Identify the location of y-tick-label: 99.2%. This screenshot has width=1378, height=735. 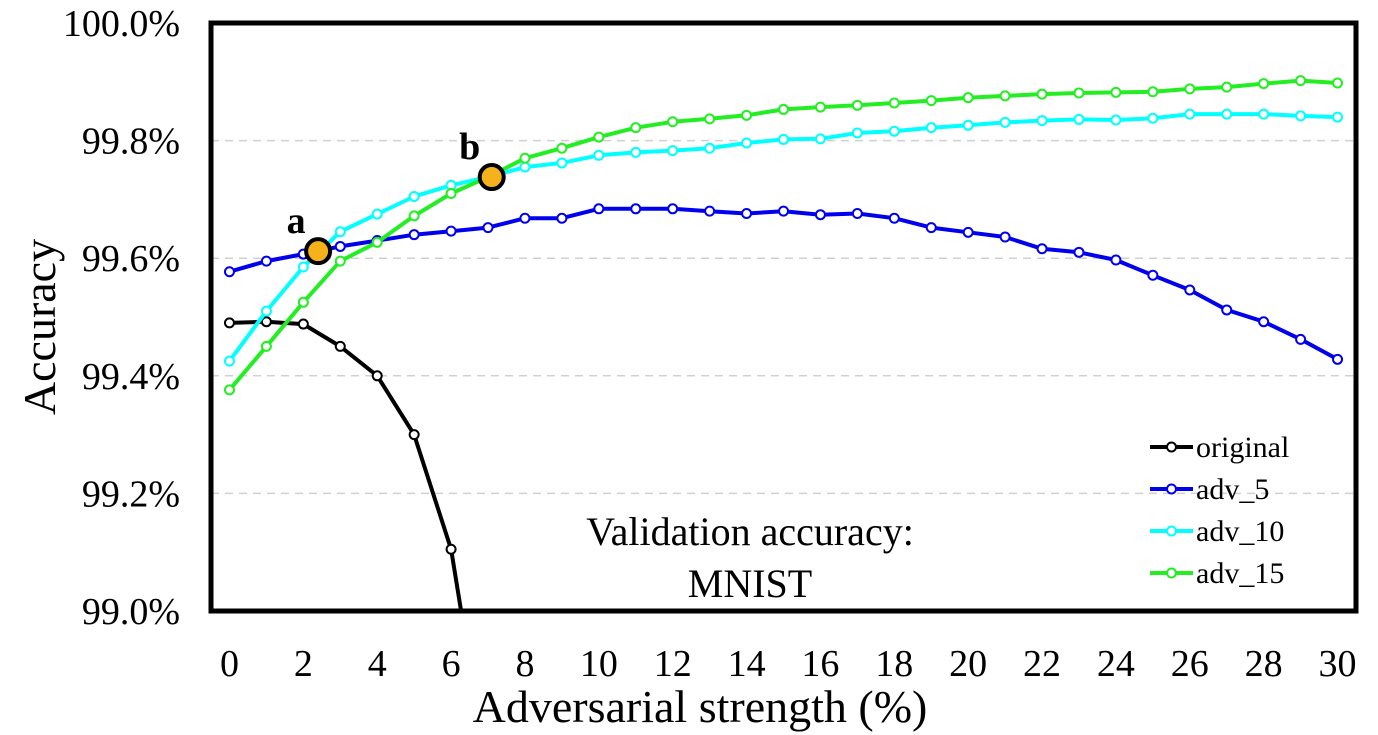
(131, 494).